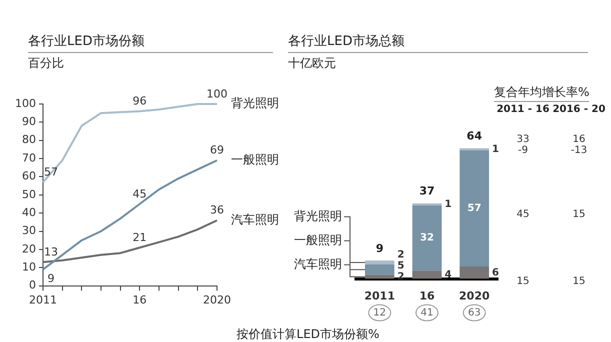 Image resolution: width=611 pixels, height=342 pixels. Describe the element at coordinates (474, 312) in the screenshot. I see `text: 63` at that location.